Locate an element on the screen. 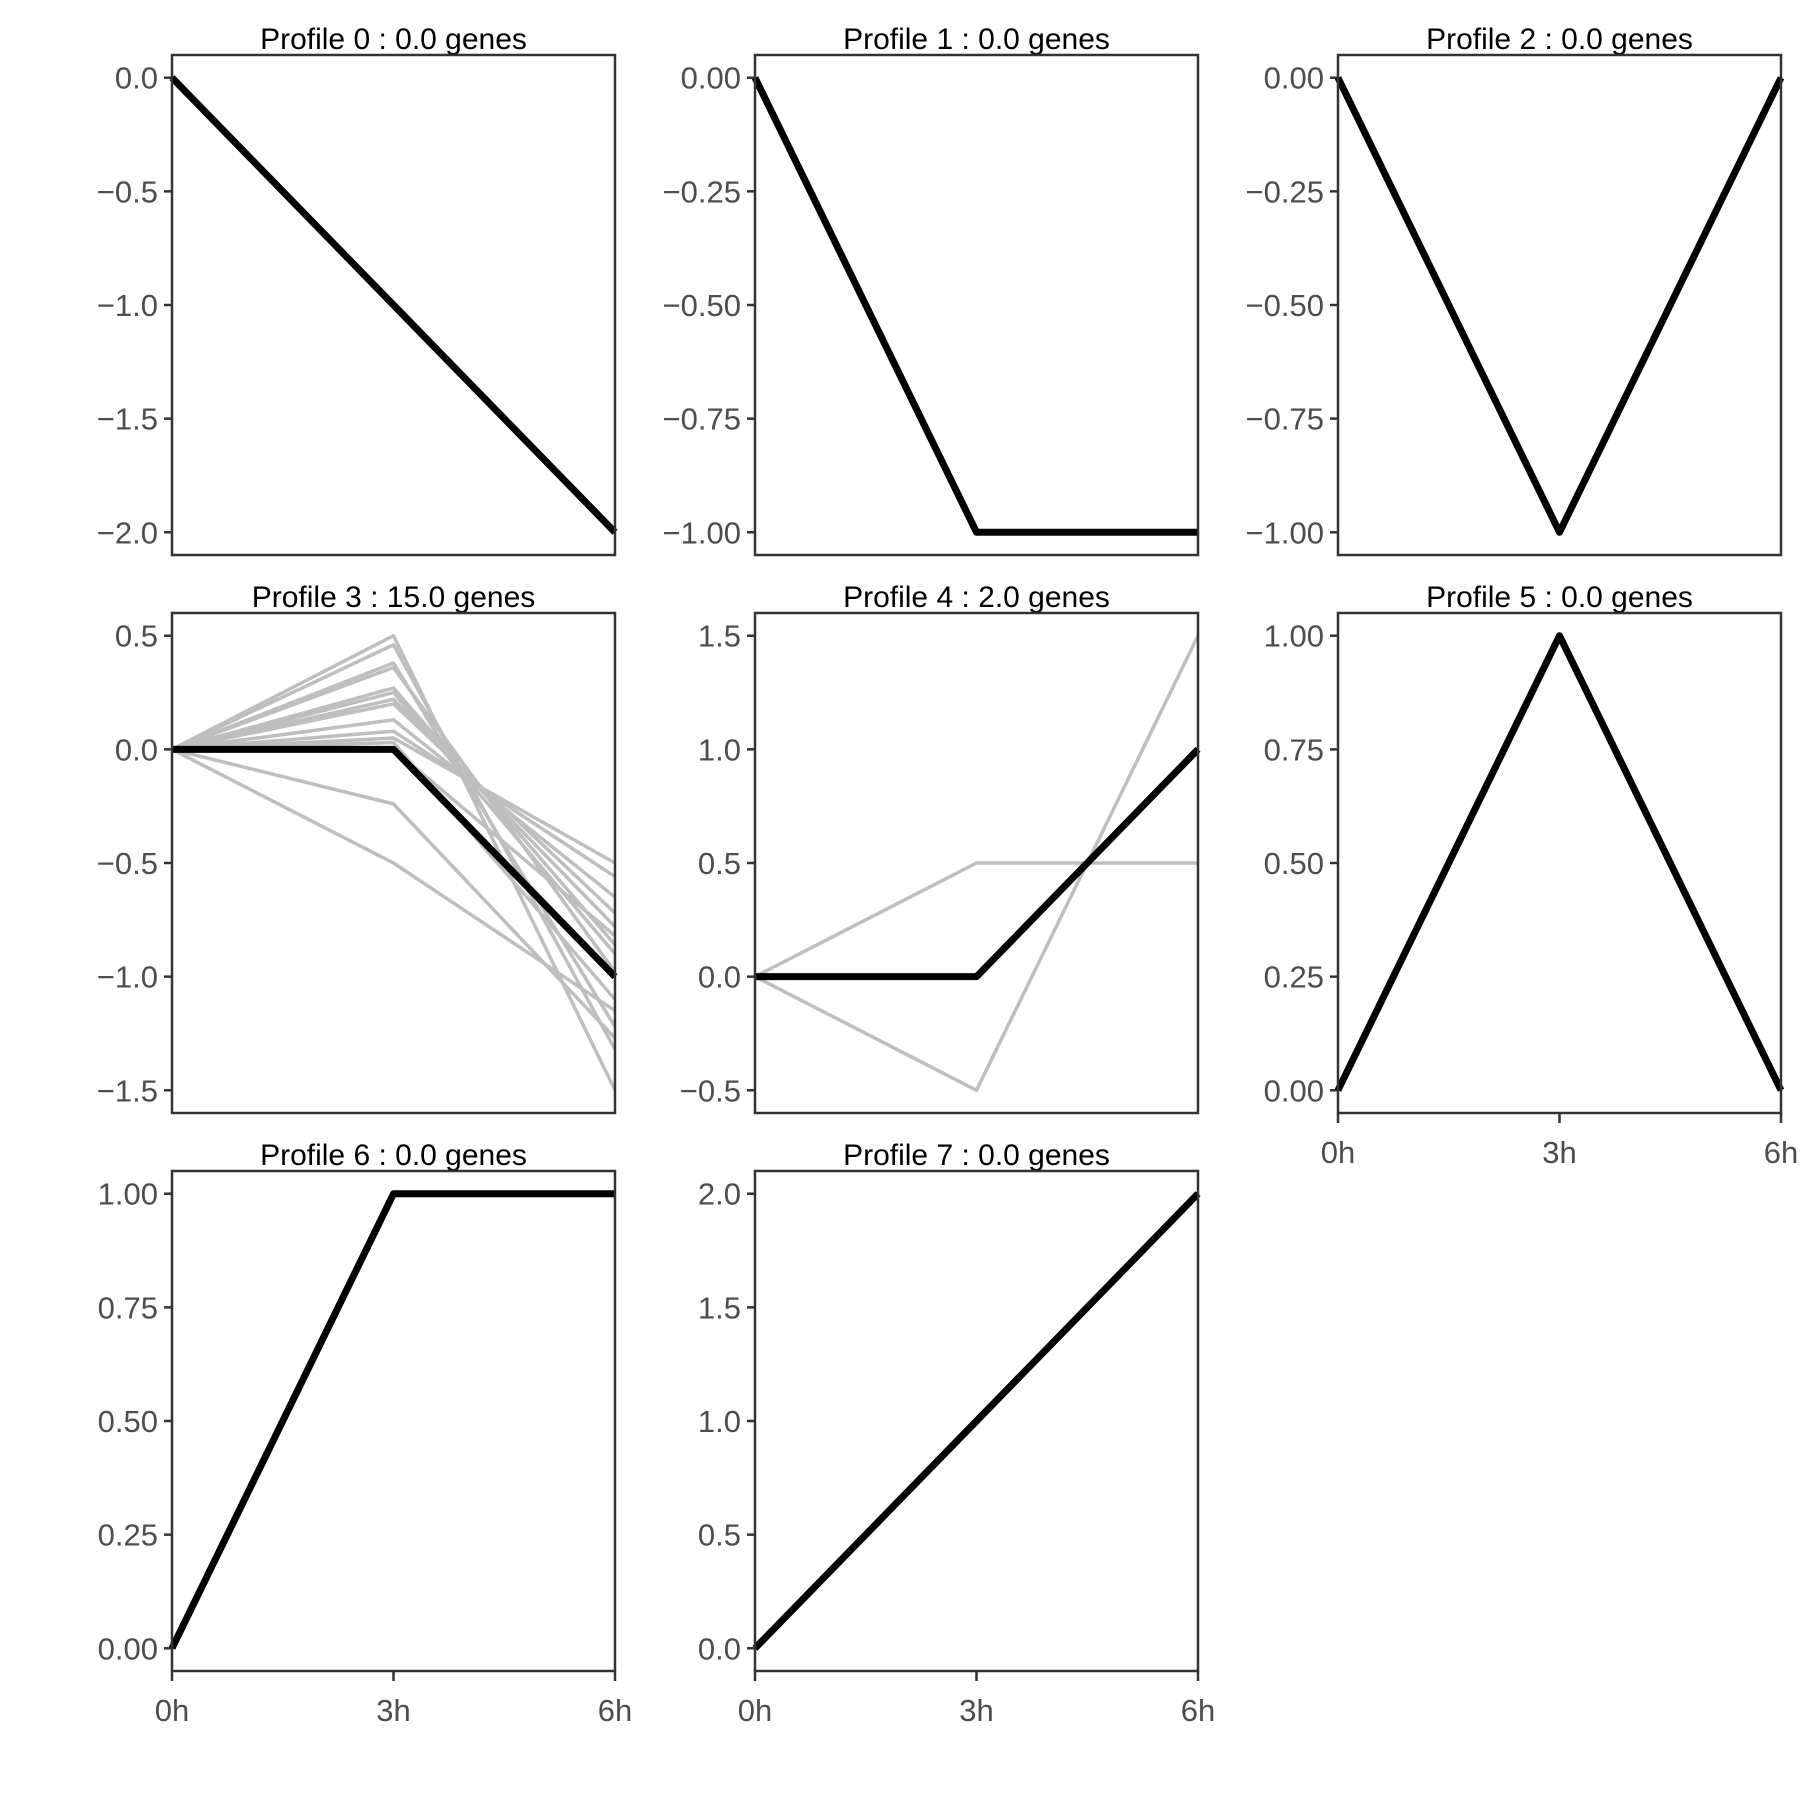  panel-title: Profile 6 : 0.0 genes is located at coordinates (393, 1155).